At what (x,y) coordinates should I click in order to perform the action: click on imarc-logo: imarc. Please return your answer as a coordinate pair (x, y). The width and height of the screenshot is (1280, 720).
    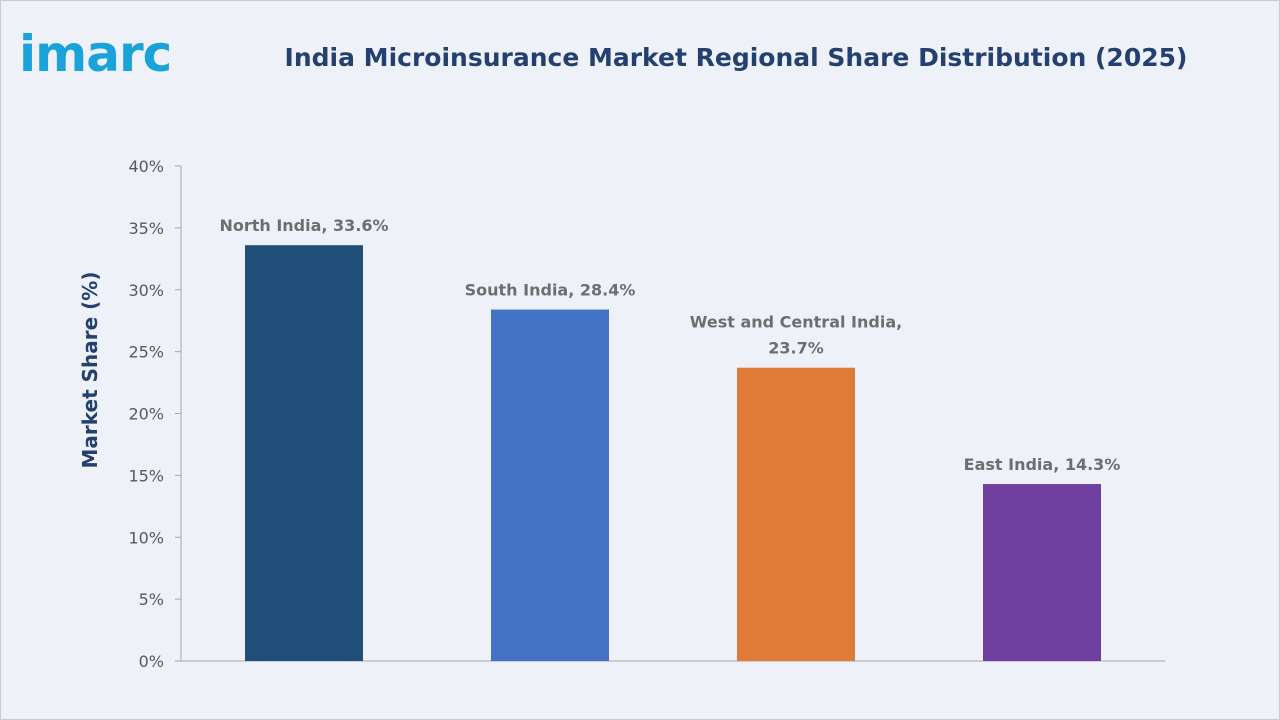
    Looking at the image, I should click on (95, 54).